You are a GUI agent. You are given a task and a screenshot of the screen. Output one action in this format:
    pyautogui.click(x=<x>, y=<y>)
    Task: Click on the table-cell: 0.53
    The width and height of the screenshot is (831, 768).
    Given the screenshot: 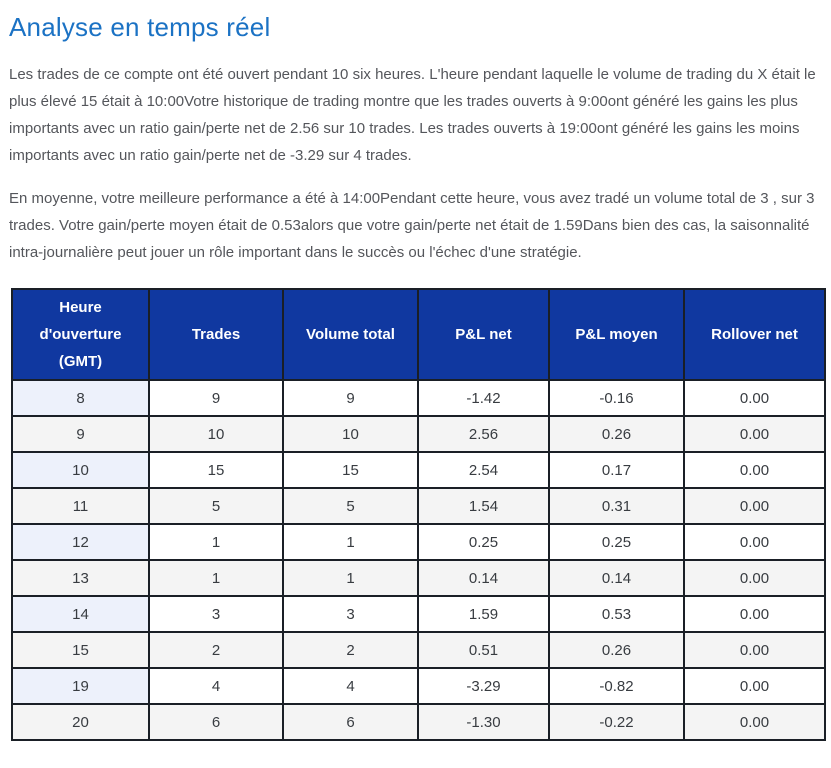 What is the action you would take?
    pyautogui.click(x=616, y=614)
    